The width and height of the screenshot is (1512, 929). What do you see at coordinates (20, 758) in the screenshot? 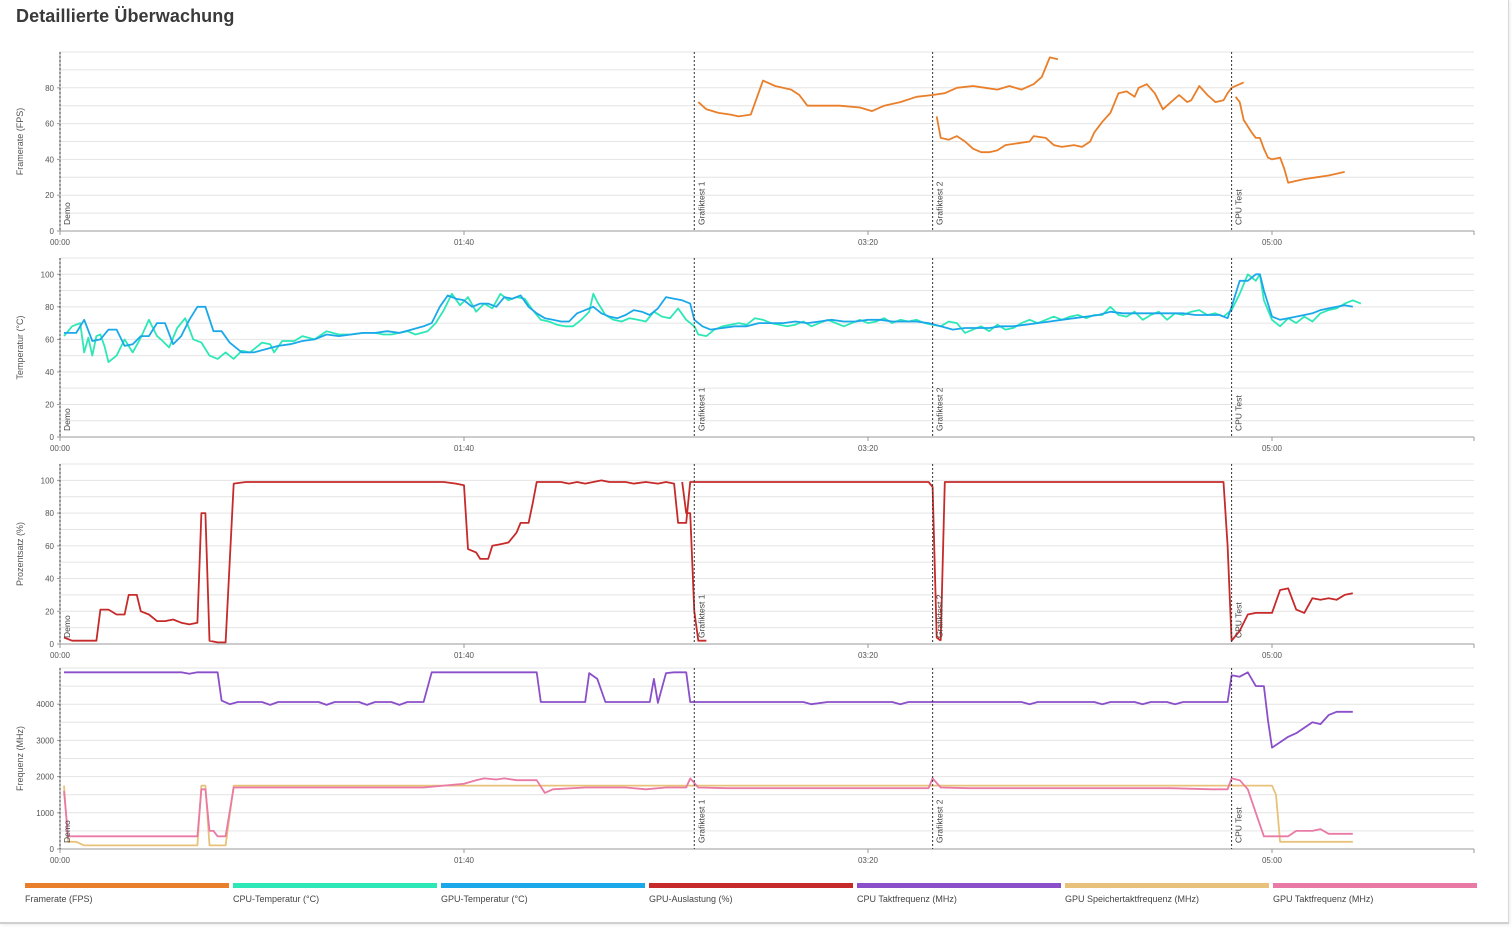
I see `y-axis-label: Frequenz (MHz)` at bounding box center [20, 758].